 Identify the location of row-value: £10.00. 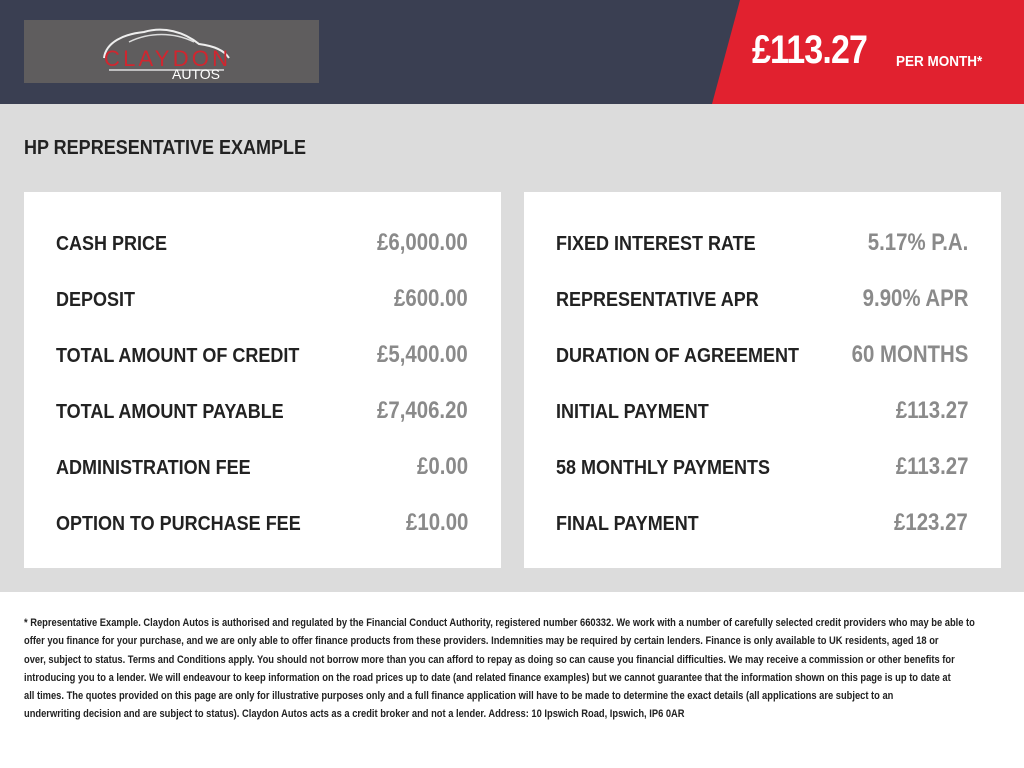
(436, 522).